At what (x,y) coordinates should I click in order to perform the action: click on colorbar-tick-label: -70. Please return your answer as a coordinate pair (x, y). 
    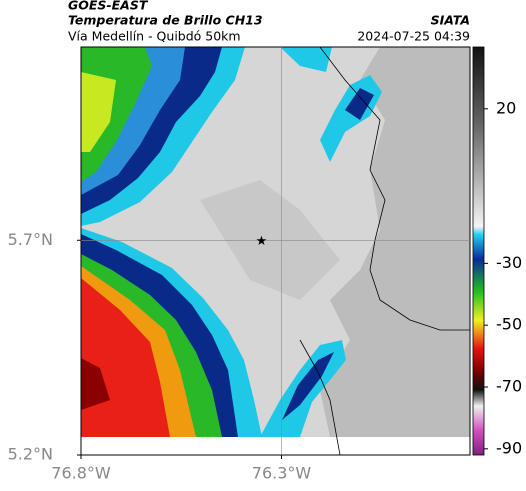
    Looking at the image, I should click on (509, 386).